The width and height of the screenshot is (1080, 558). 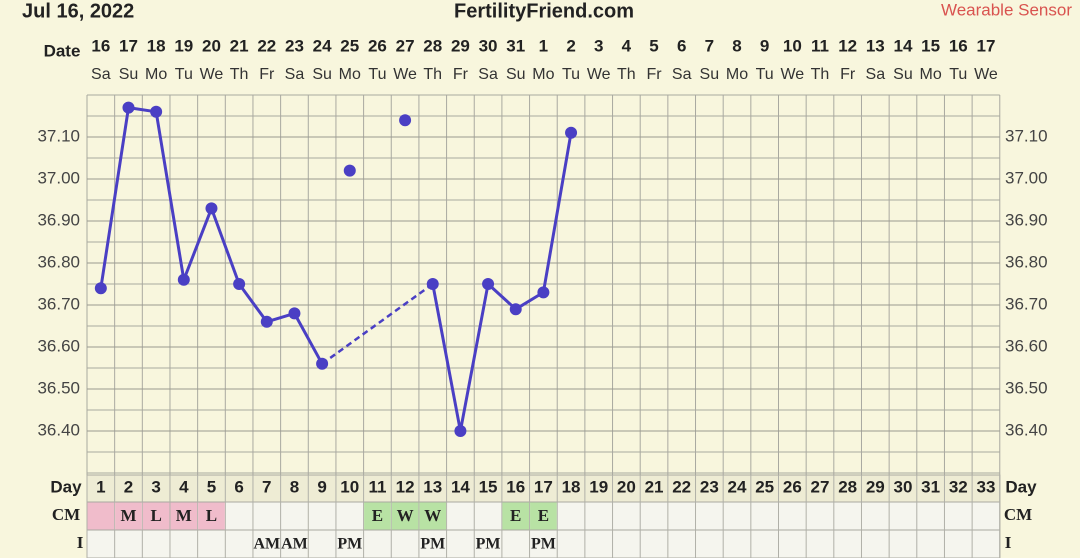 I want to click on cm-label: W, so click(x=405, y=515).